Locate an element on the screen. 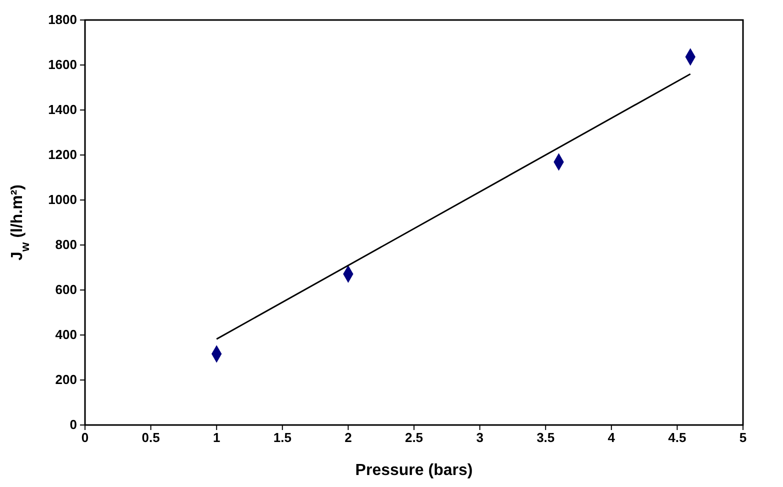 Image resolution: width=783 pixels, height=487 pixels. x-tick-label: 3 is located at coordinates (480, 438).